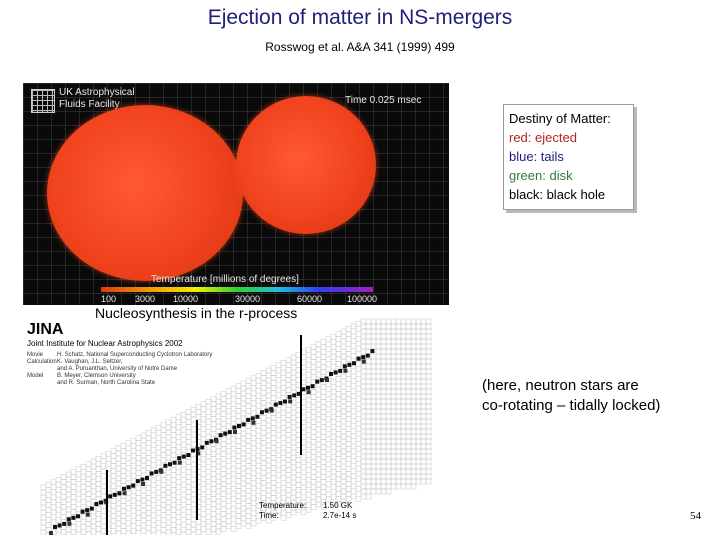 This screenshot has height=540, width=720. I want to click on legend-blue: blue: tails, so click(536, 156).